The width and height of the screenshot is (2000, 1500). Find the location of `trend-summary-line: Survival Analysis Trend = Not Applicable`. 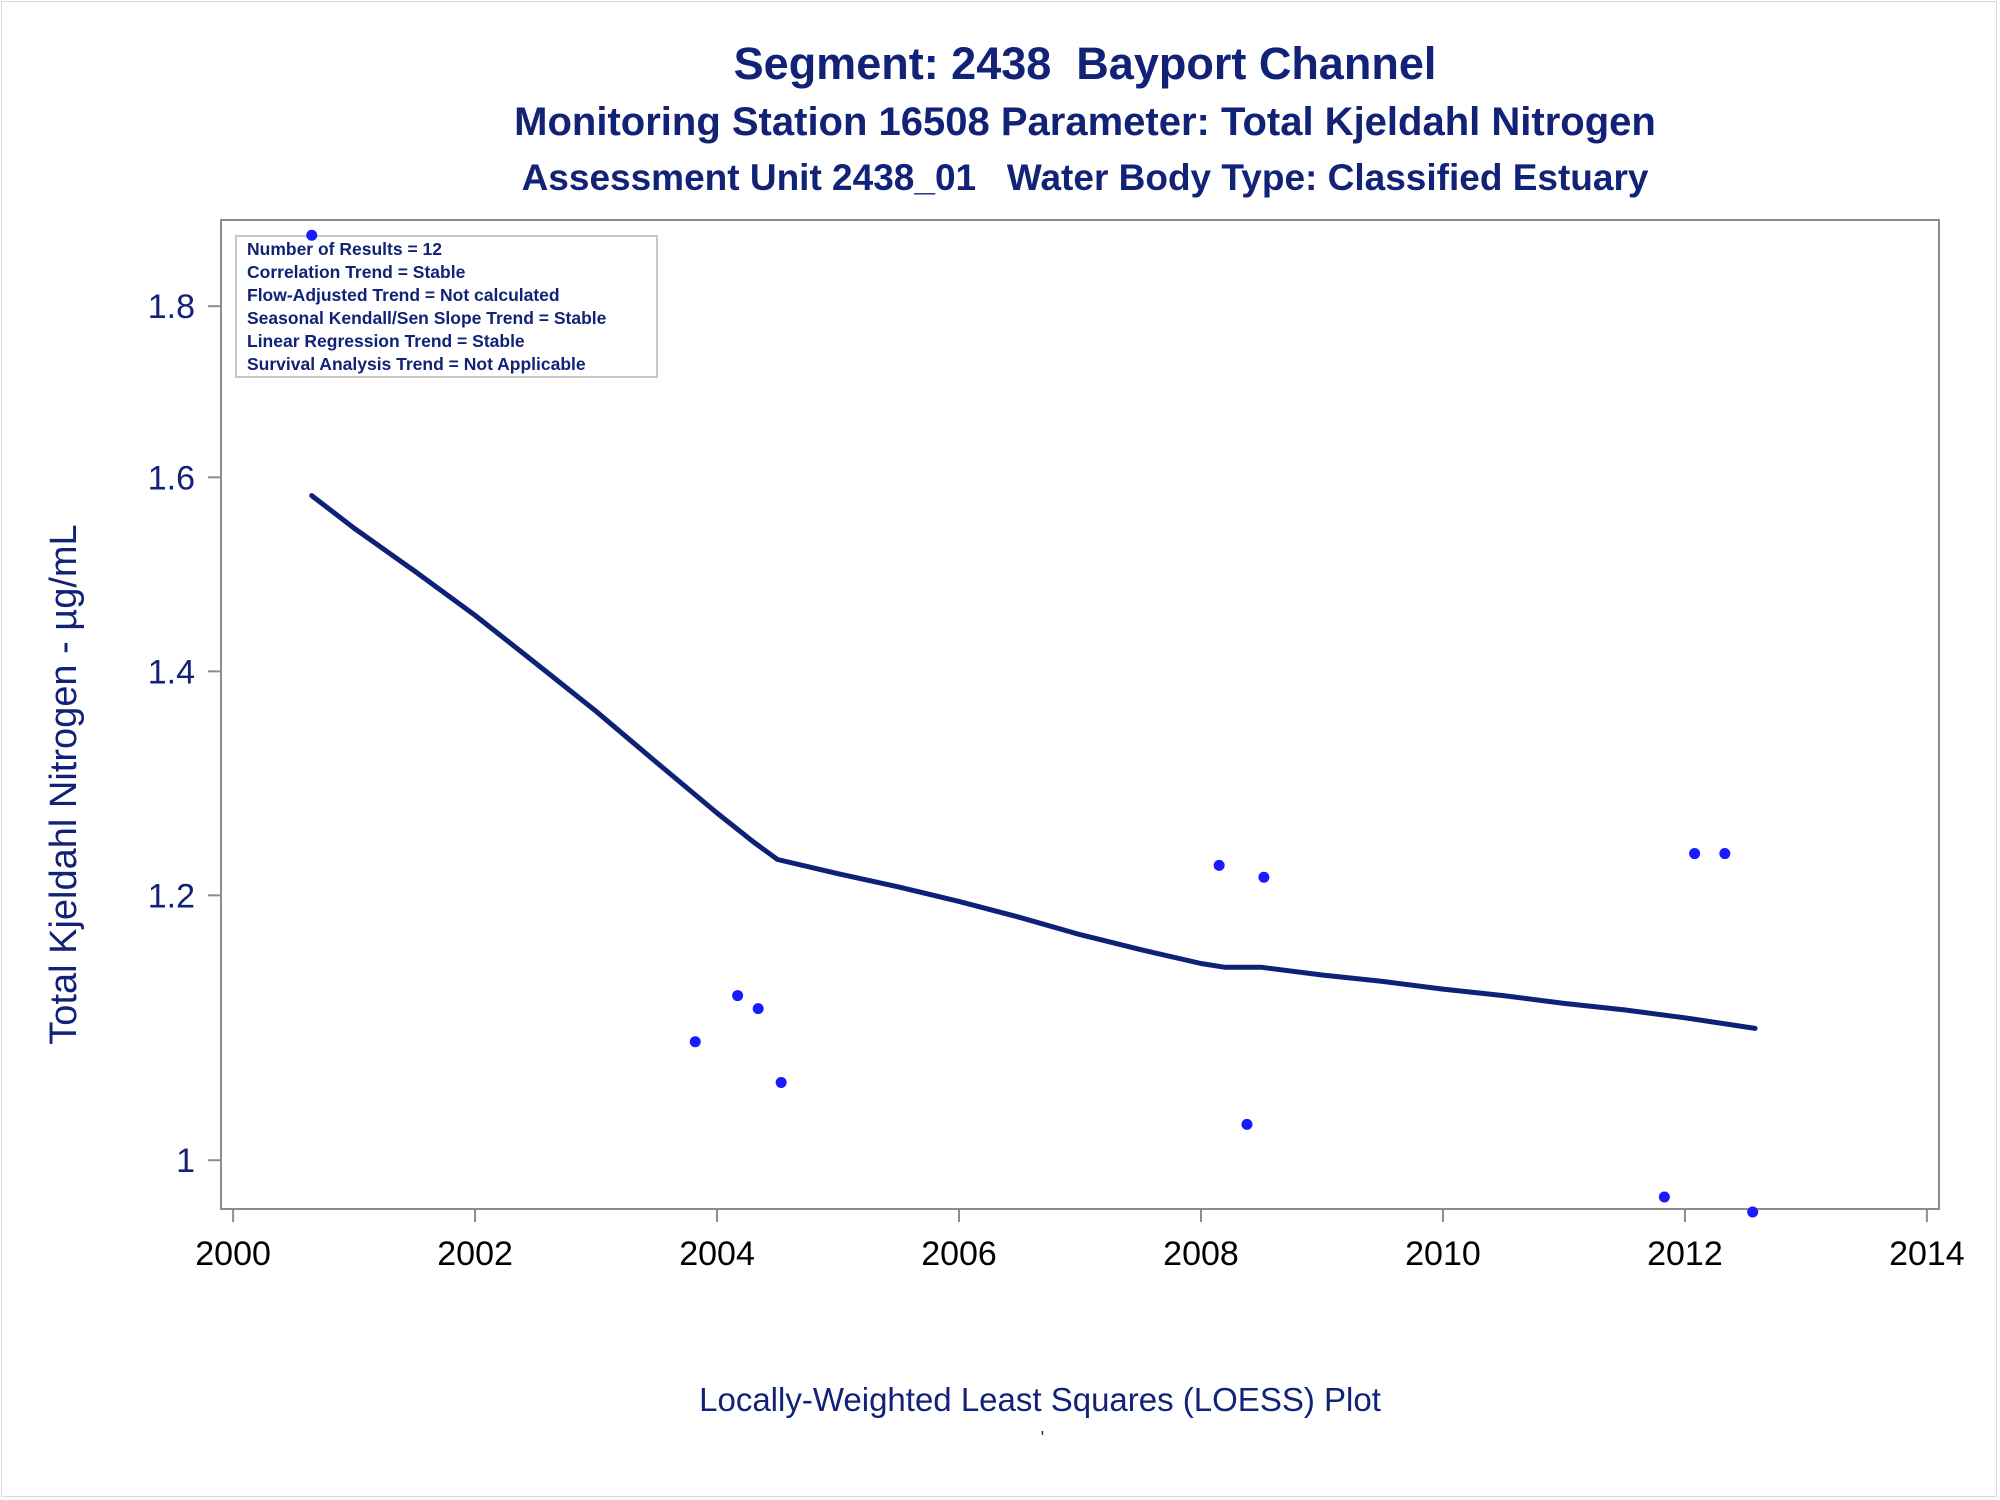

trend-summary-line: Survival Analysis Trend = Not Applicable is located at coordinates (416, 364).